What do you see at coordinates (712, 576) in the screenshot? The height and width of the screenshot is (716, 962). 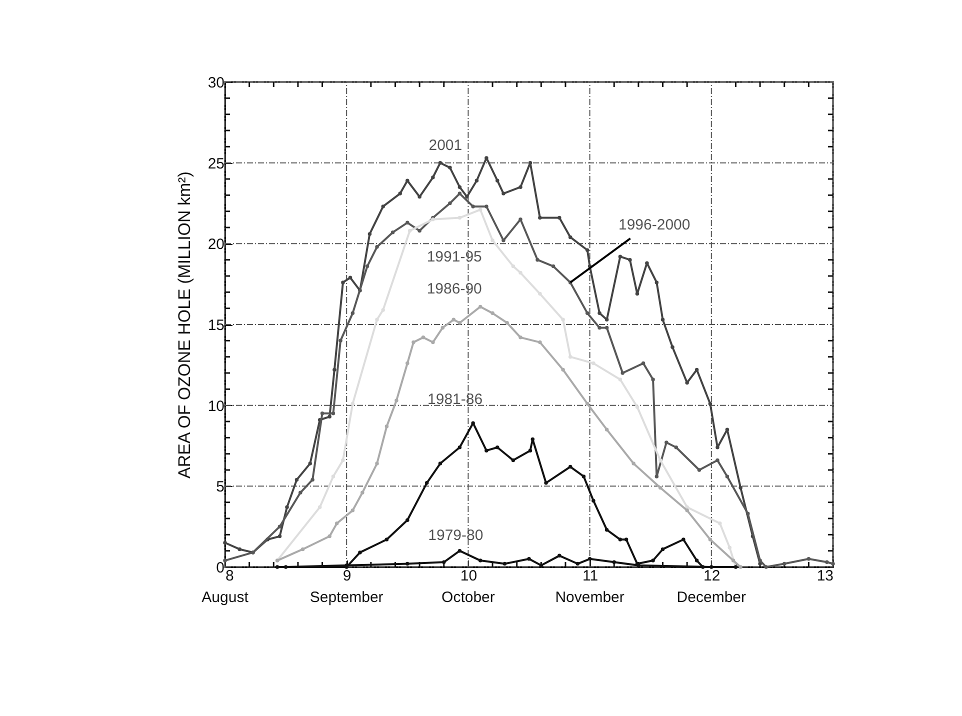 I see `x-tick-label: 12` at bounding box center [712, 576].